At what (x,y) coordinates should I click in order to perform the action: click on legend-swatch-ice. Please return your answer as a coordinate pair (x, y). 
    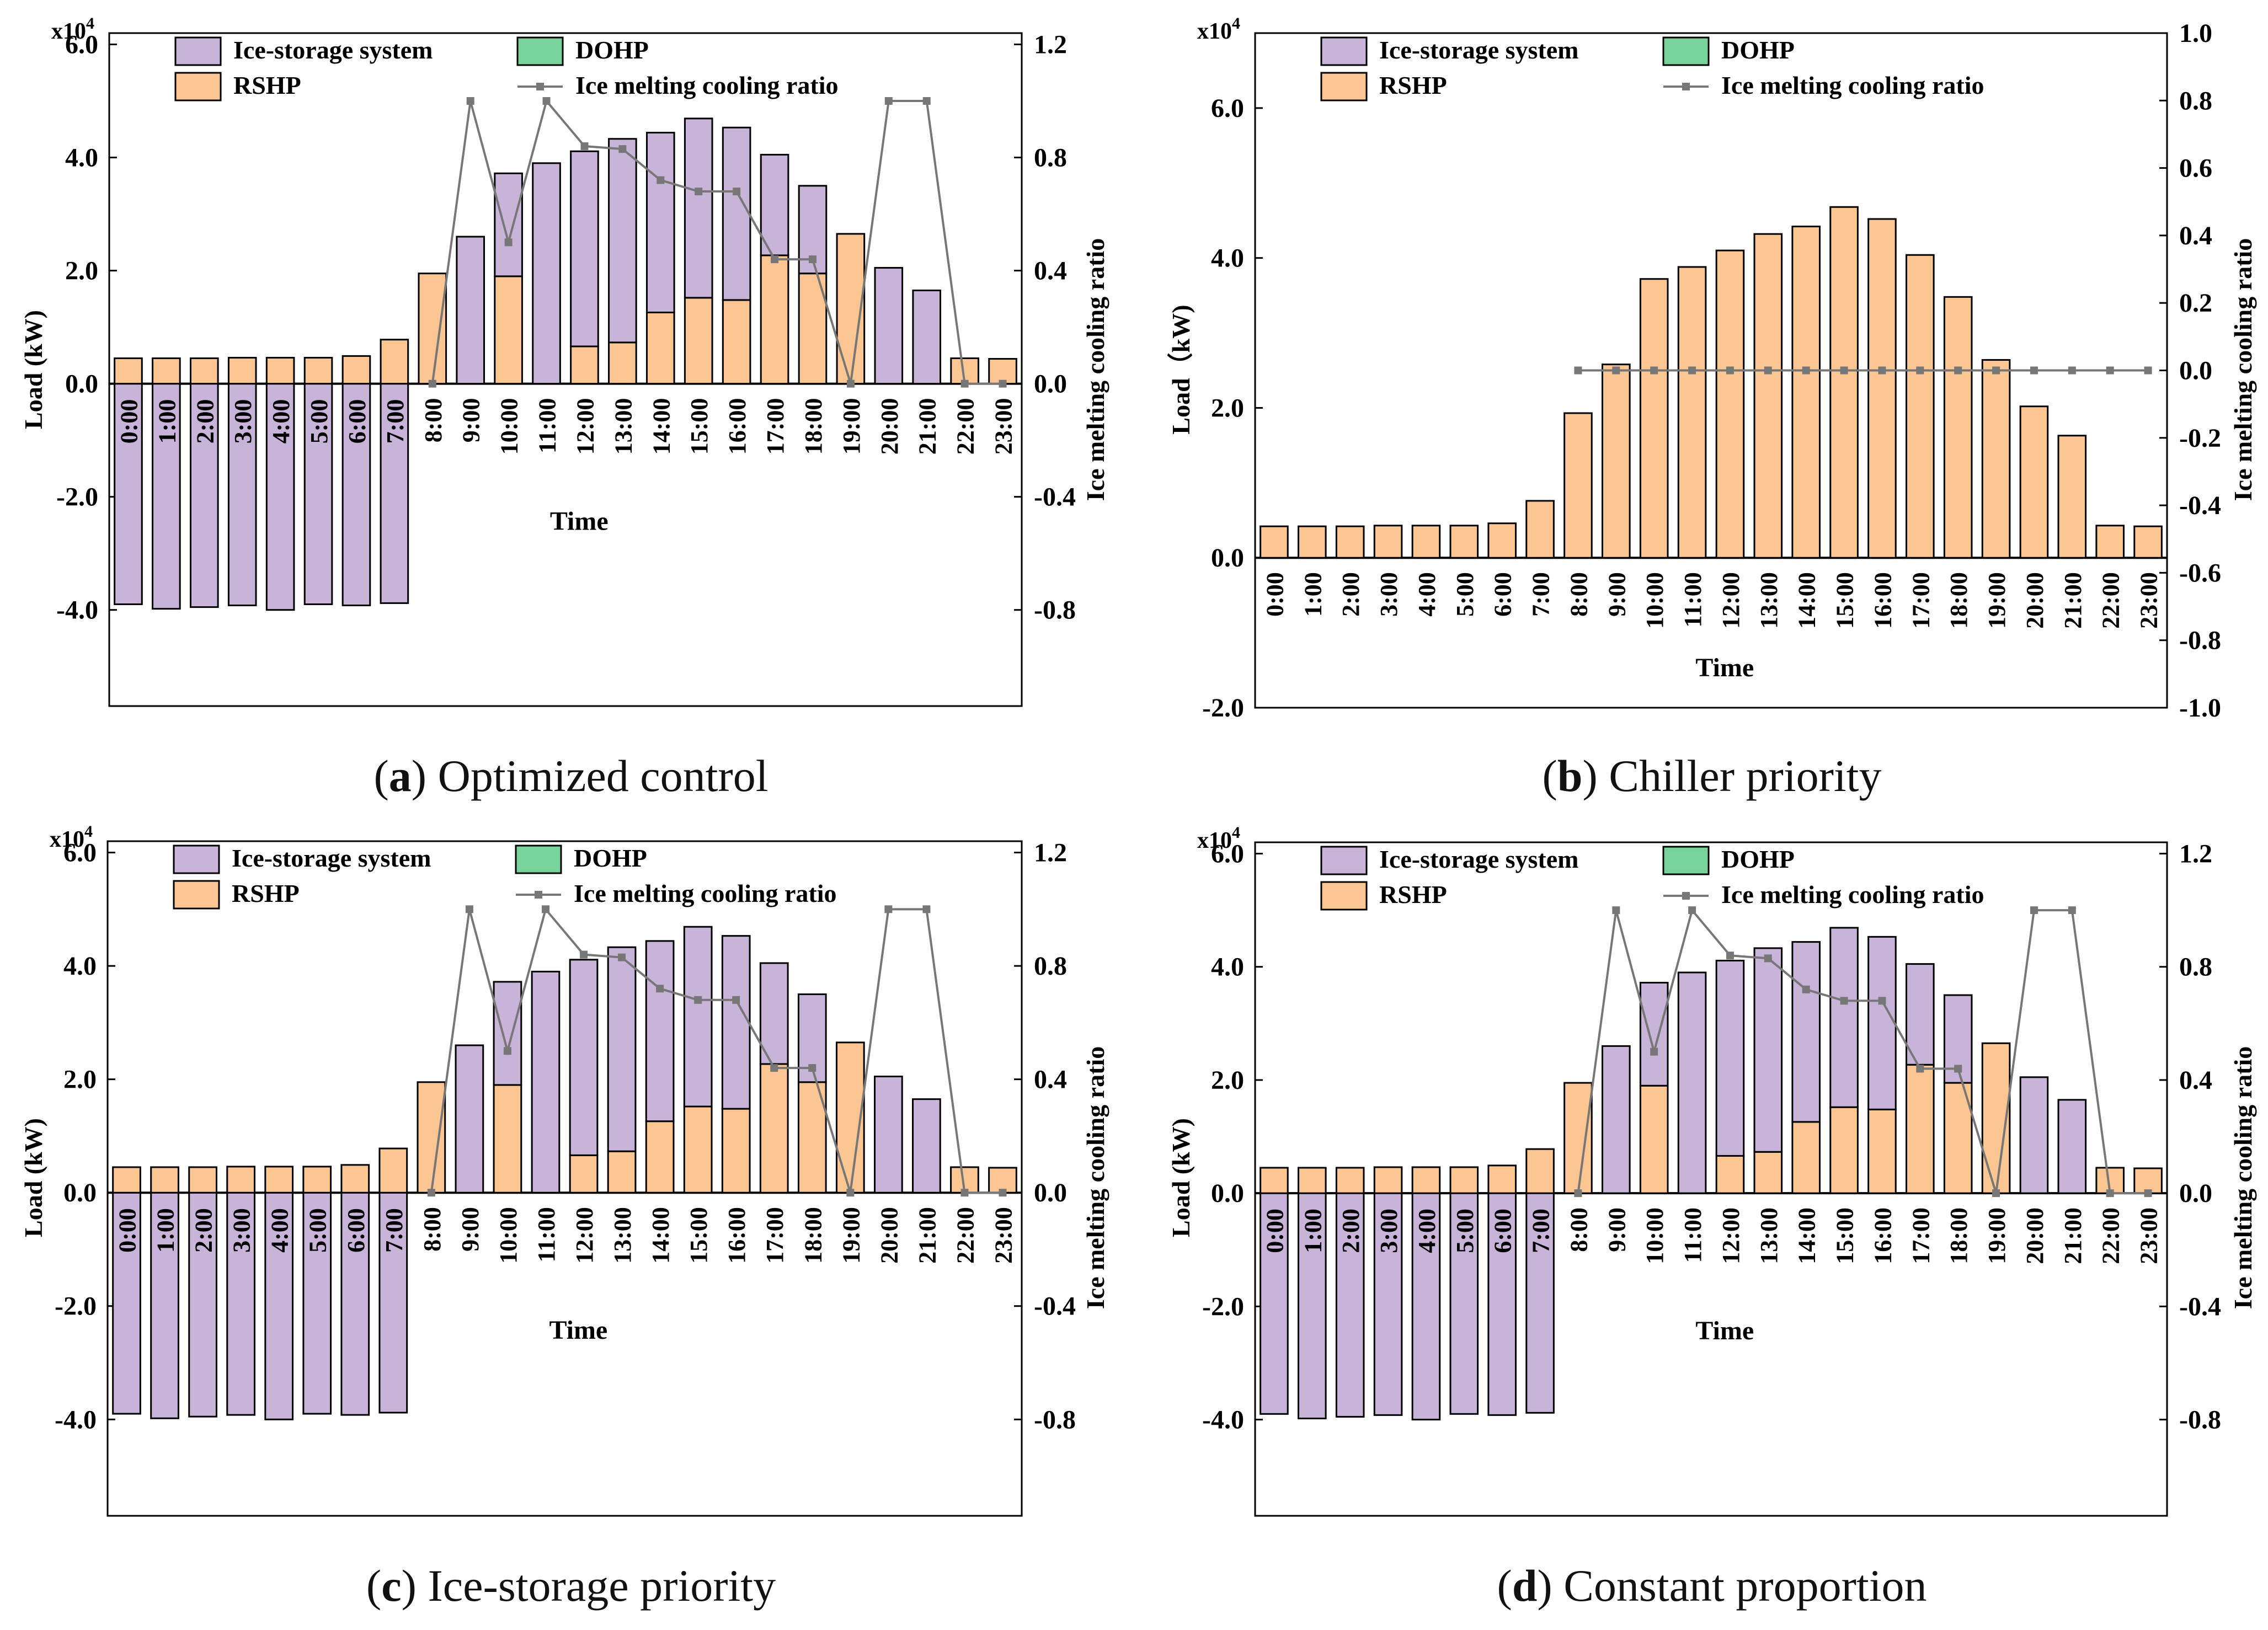
    Looking at the image, I should click on (1344, 51).